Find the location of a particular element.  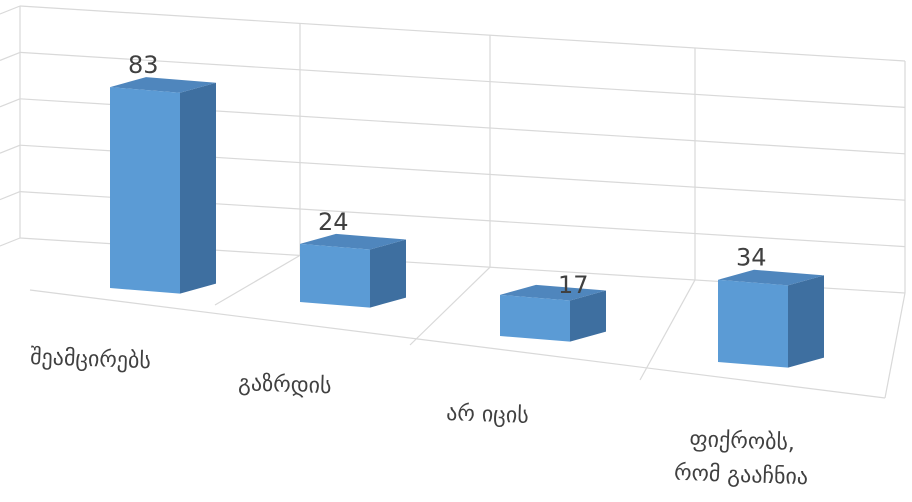

data-label-2: 17 is located at coordinates (573, 285).